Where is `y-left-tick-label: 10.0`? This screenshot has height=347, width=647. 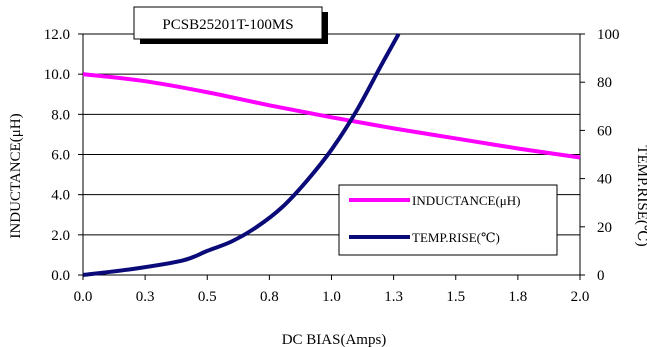
y-left-tick-label: 10.0 is located at coordinates (57, 75).